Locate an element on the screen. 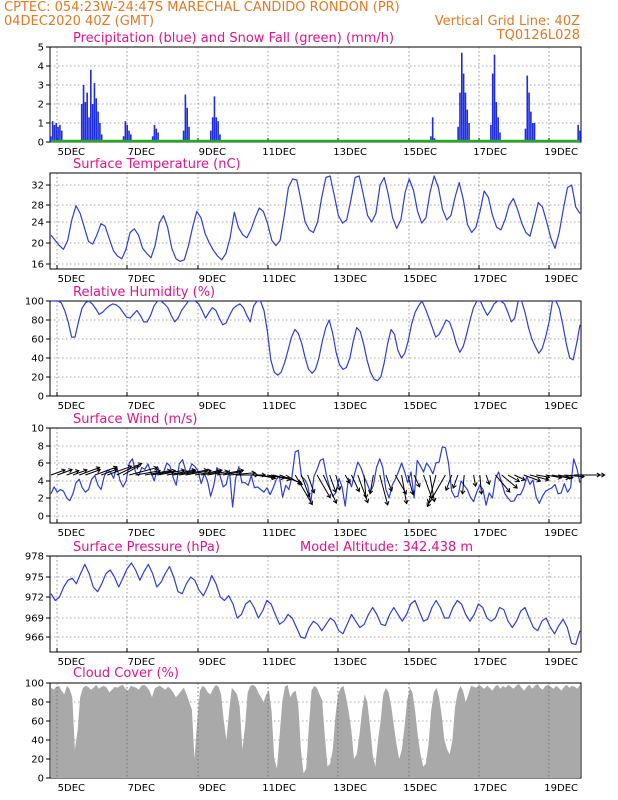 This screenshot has height=800, width=618. panel-temperature: Surface Temperature (nC) is located at coordinates (315, 213).